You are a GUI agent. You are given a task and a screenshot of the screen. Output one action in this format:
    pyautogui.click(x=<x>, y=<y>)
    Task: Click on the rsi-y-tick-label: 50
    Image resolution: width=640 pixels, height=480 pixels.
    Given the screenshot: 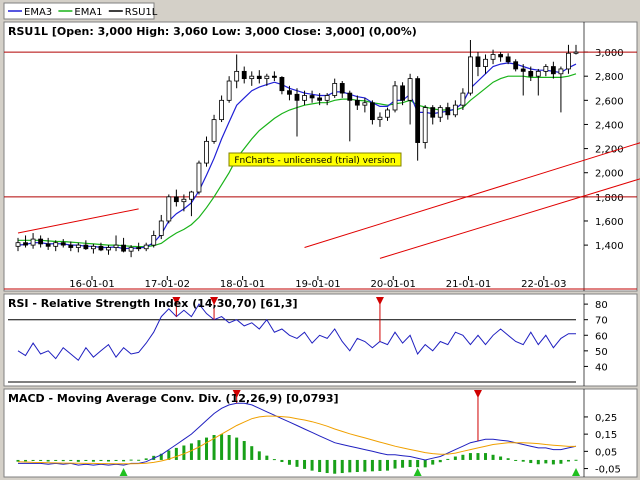 What is the action you would take?
    pyautogui.click(x=601, y=352)
    